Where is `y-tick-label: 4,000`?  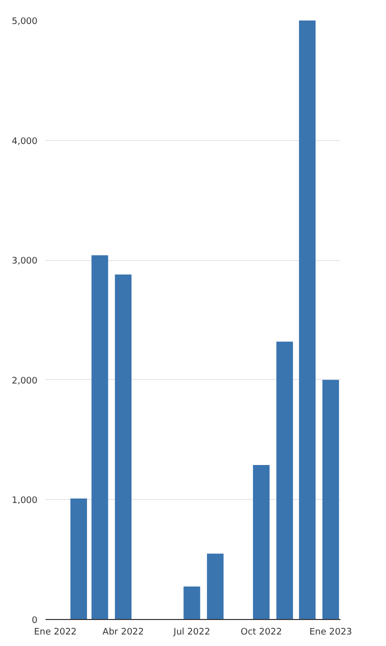 y-tick-label: 4,000 is located at coordinates (25, 141).